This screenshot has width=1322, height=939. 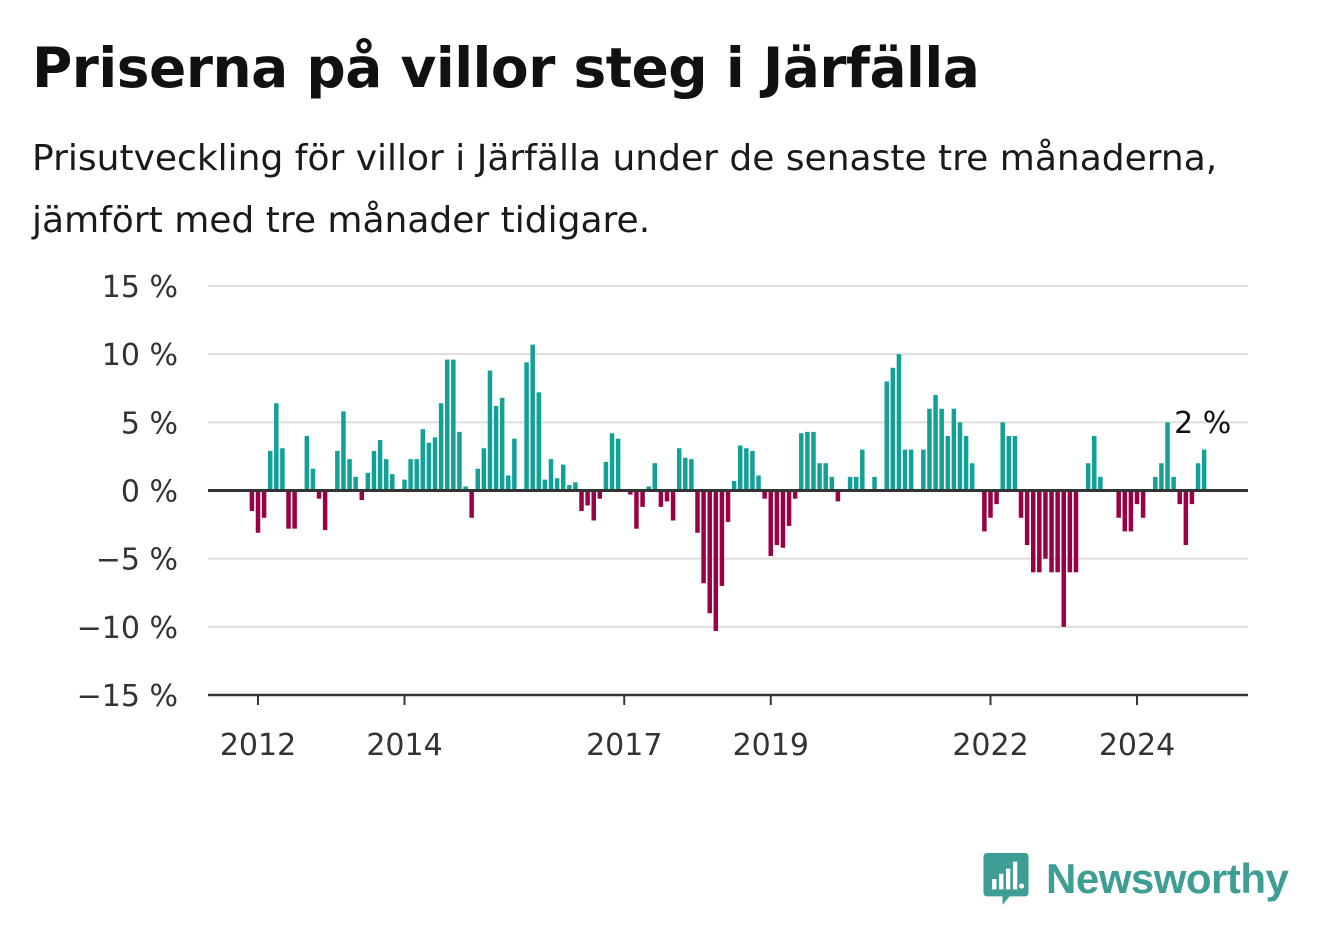 What do you see at coordinates (506, 68) in the screenshot?
I see `chart-title: Priserna på villor steg i Järfälla` at bounding box center [506, 68].